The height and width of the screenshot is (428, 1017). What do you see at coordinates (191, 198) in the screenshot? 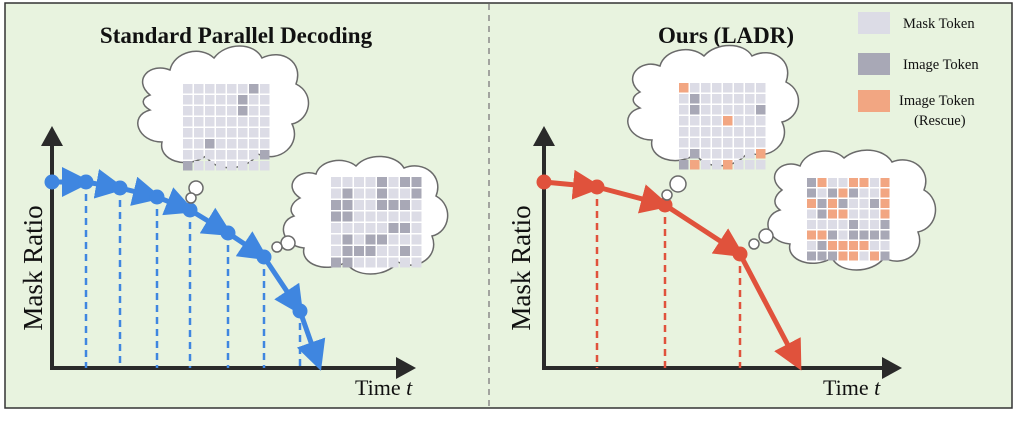
I see `left-thought-bubble-small` at bounding box center [191, 198].